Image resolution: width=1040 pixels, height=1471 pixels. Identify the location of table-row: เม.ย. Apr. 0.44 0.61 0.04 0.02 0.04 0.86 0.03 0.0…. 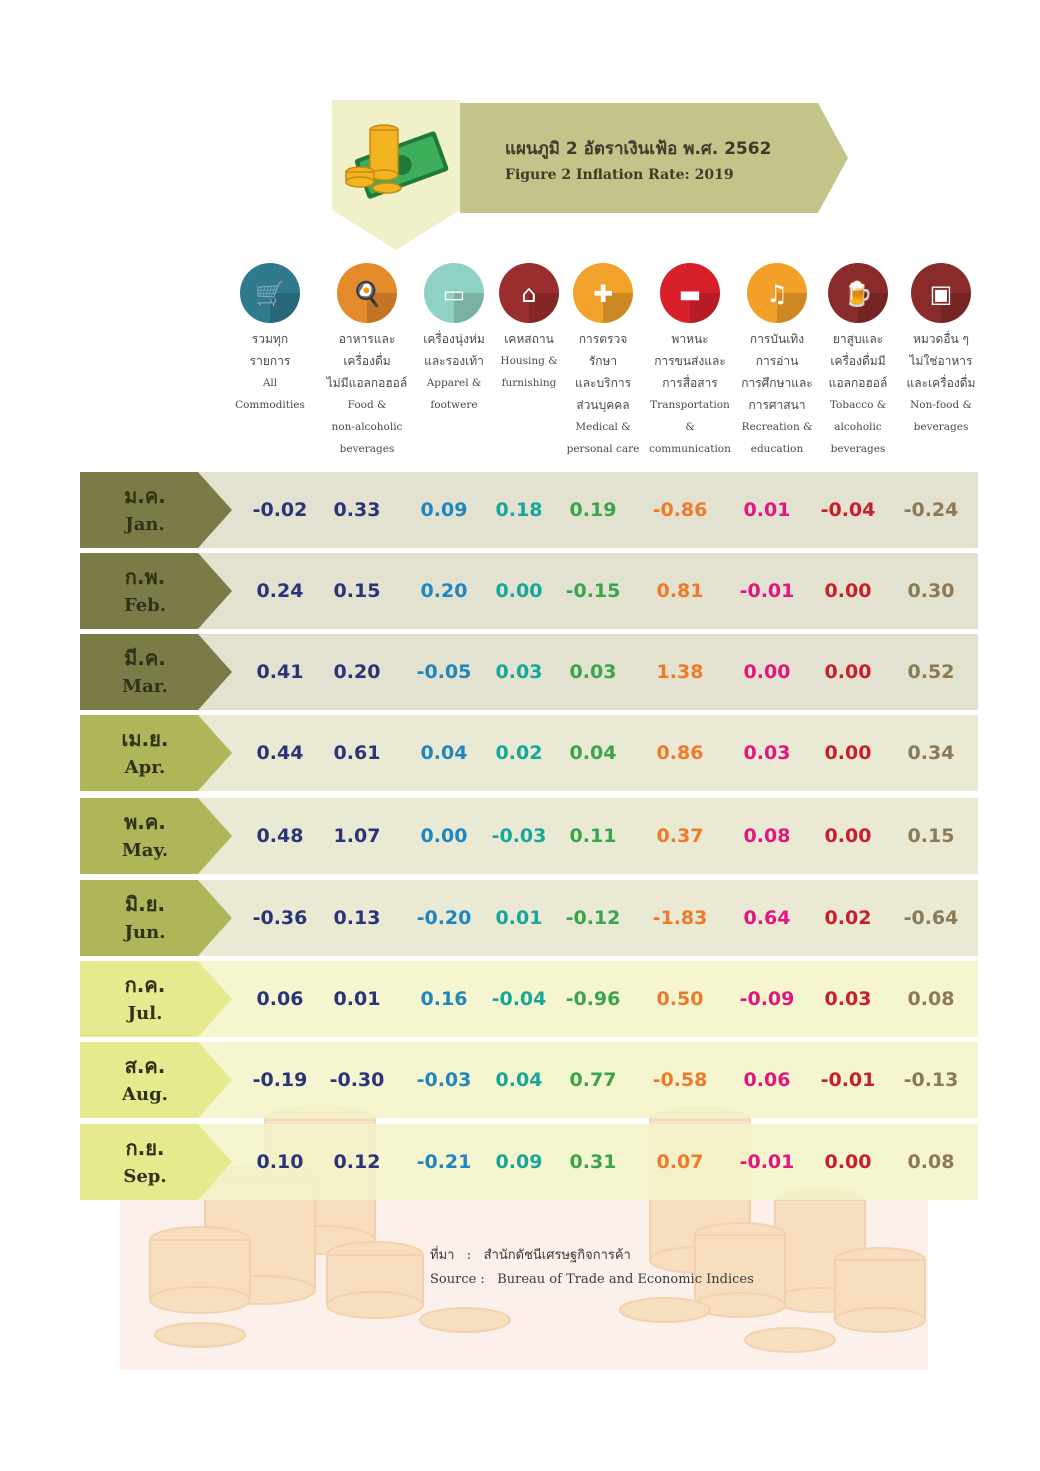
(529, 753).